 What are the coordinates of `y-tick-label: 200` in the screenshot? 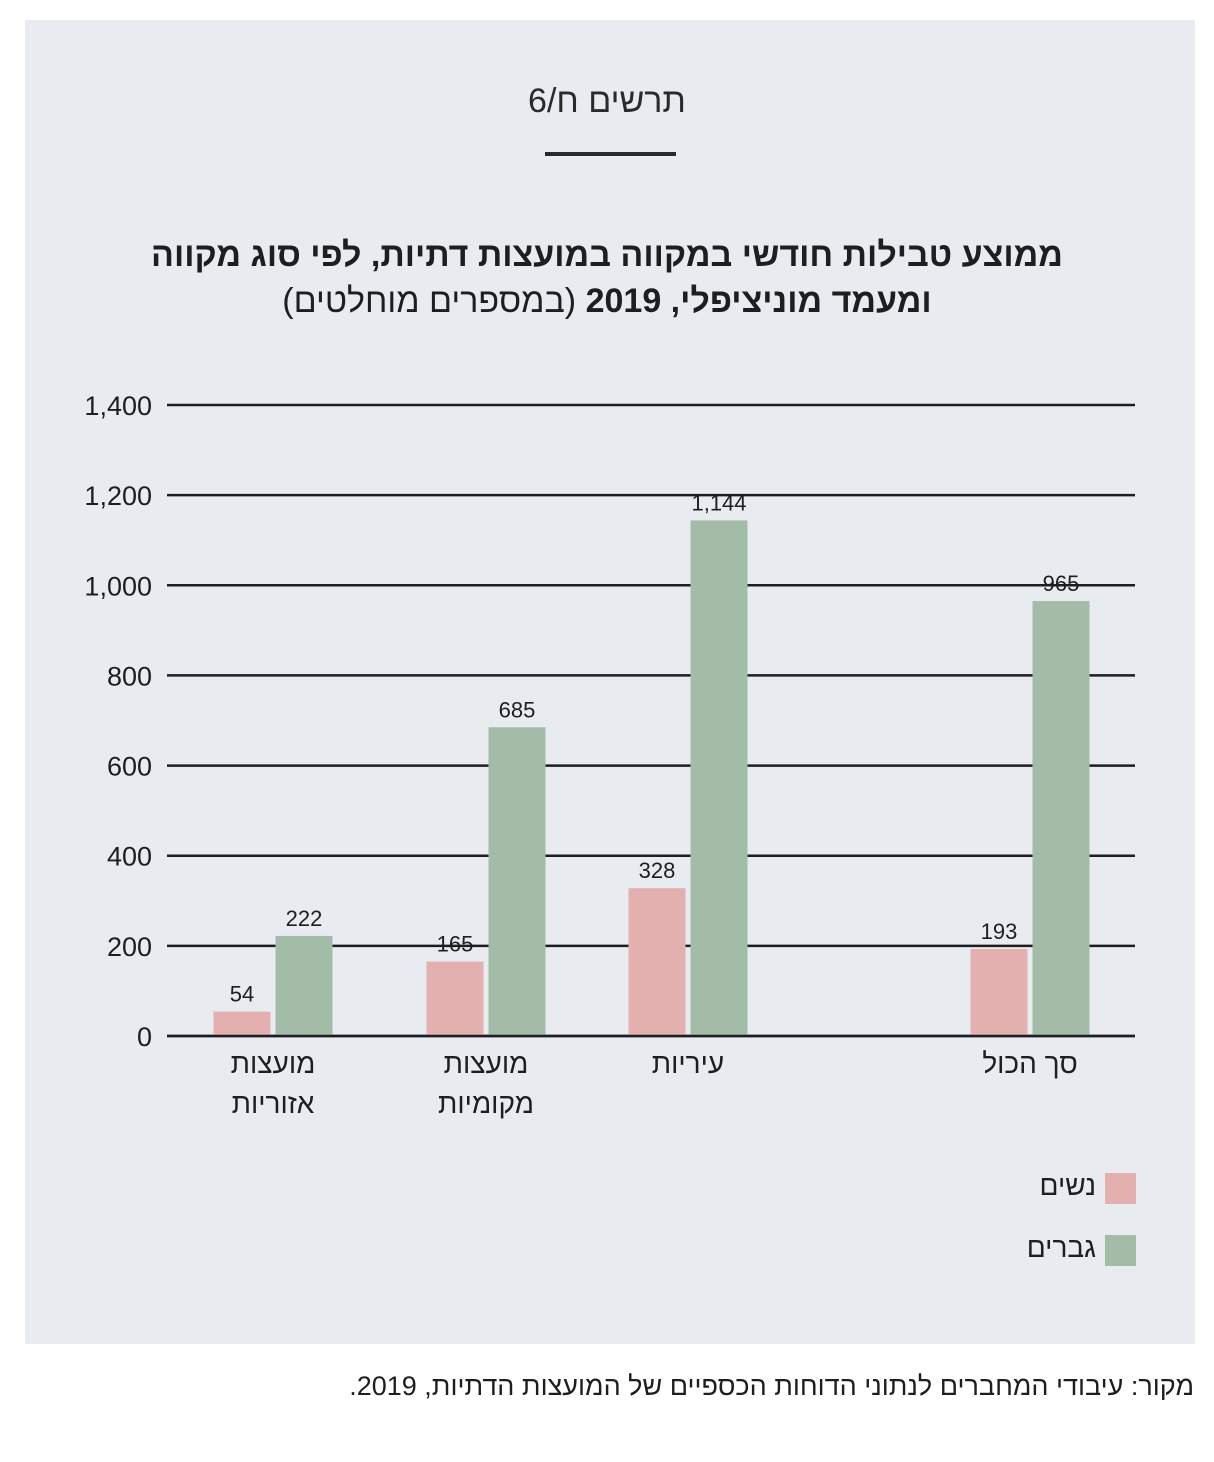 It's located at (129, 947).